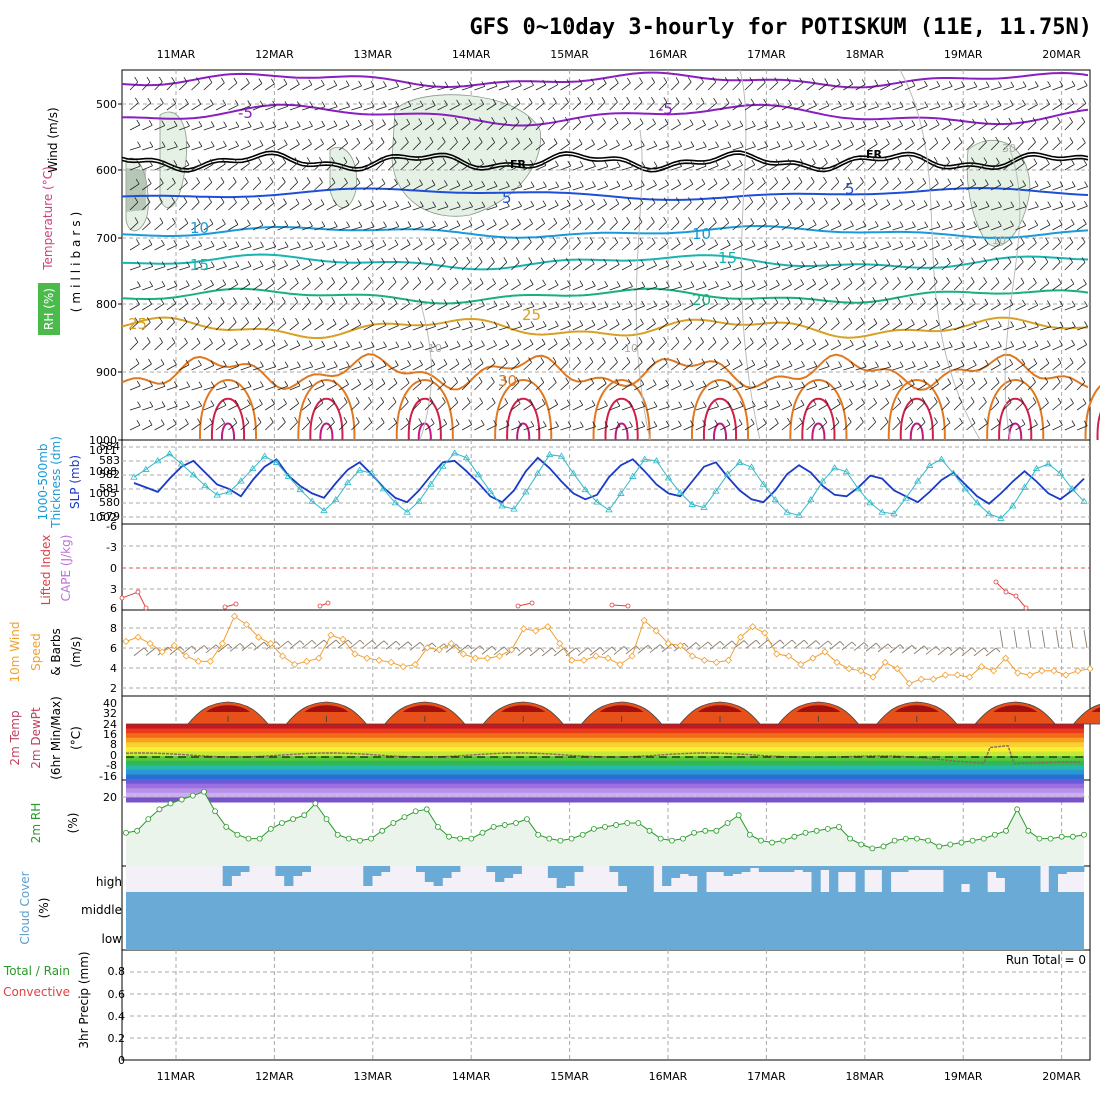  I want to click on contour-40-cell, so click(818, 431).